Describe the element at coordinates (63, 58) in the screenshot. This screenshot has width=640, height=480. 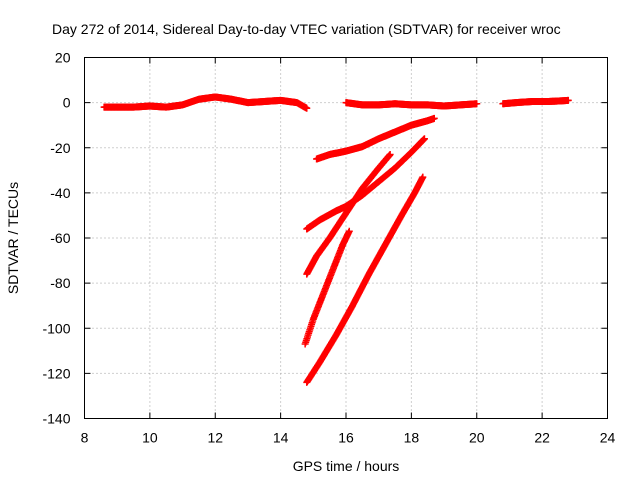
I see `y-tick-label: 20` at that location.